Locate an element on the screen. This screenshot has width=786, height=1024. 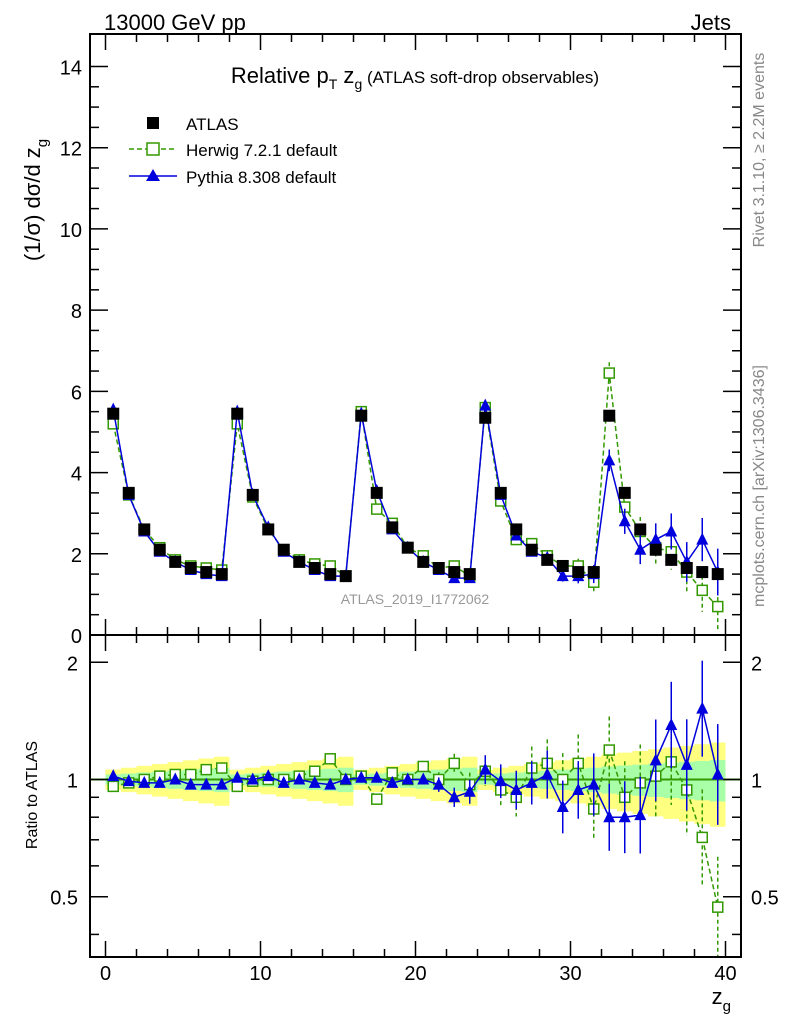
side-label-rivet: Rivet 3.1.10, ≥ 2.2M events is located at coordinates (759, 150).